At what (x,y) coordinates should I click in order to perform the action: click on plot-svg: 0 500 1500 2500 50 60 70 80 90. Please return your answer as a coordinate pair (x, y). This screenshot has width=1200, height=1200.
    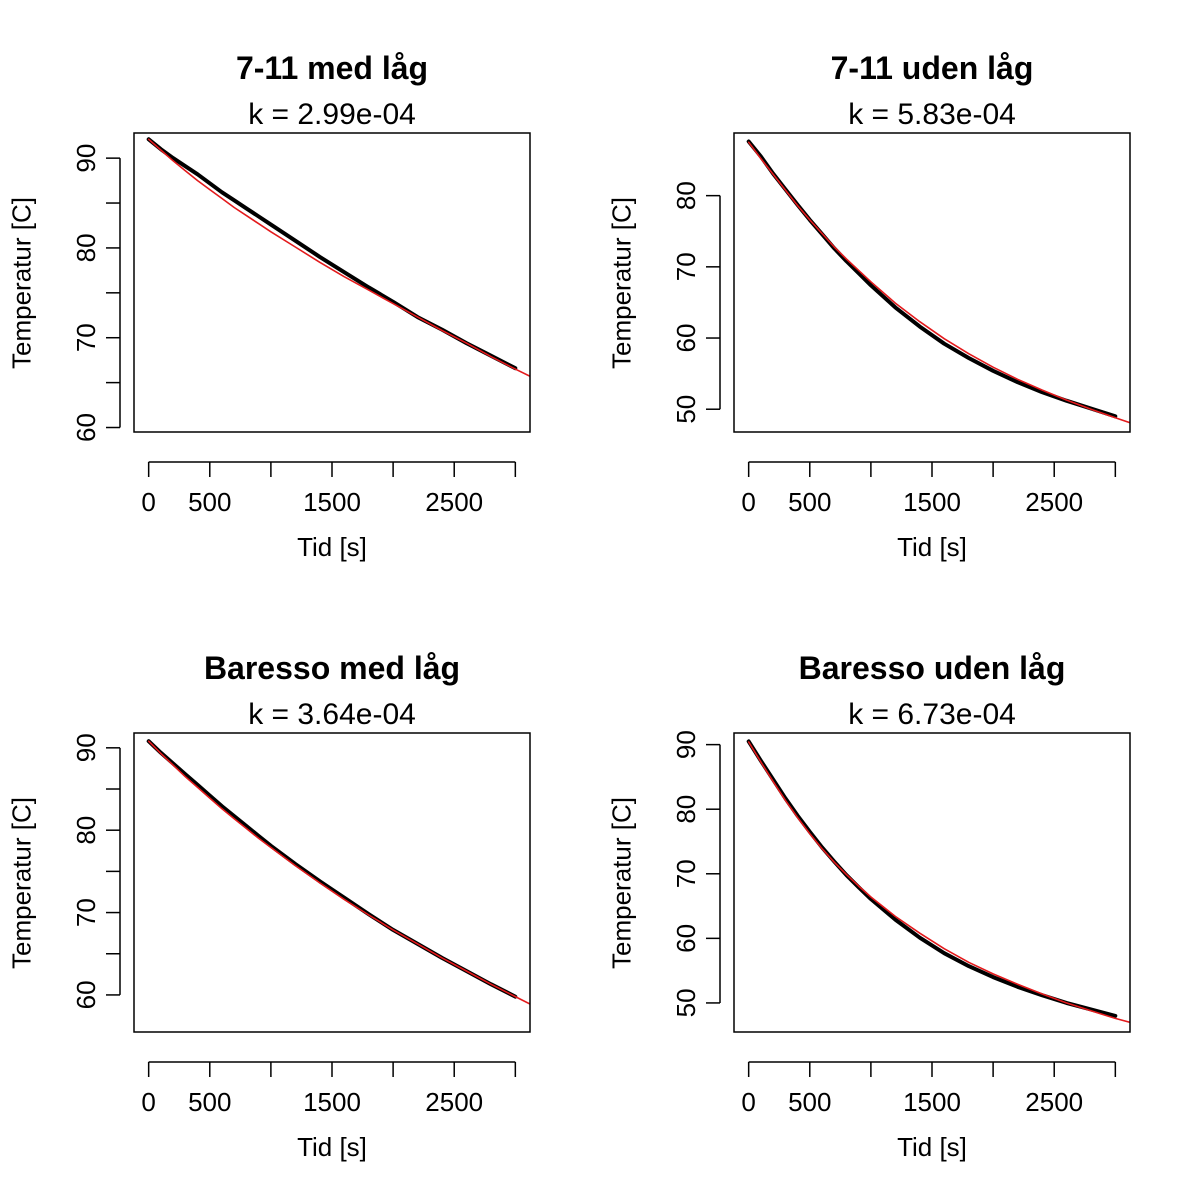
    Looking at the image, I should click on (901, 923).